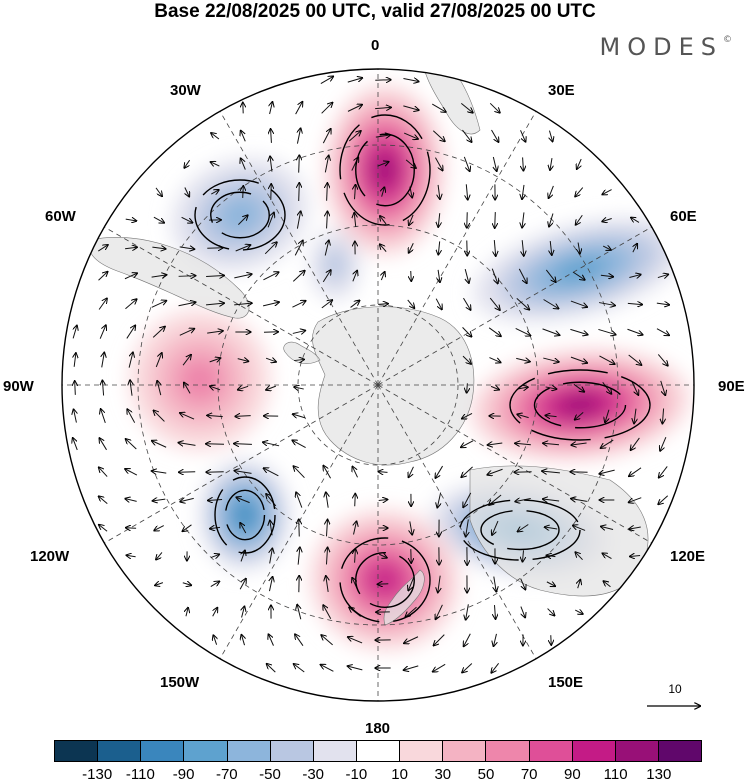  I want to click on colorbar-tick-label: -50, so click(270, 774).